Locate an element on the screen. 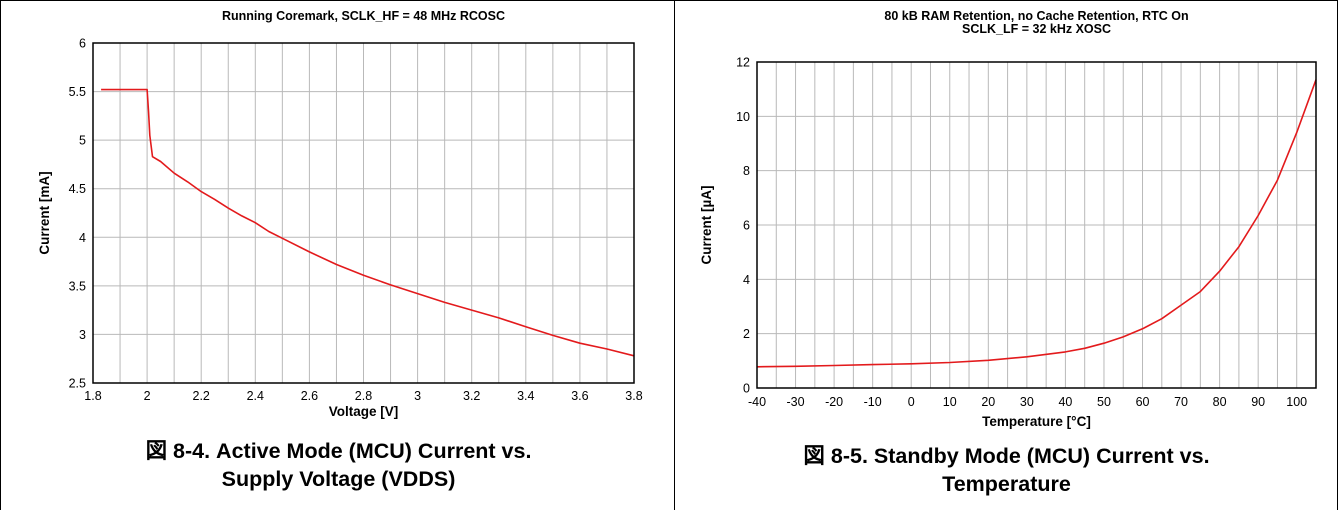  y-tick-label: 2 is located at coordinates (746, 334).